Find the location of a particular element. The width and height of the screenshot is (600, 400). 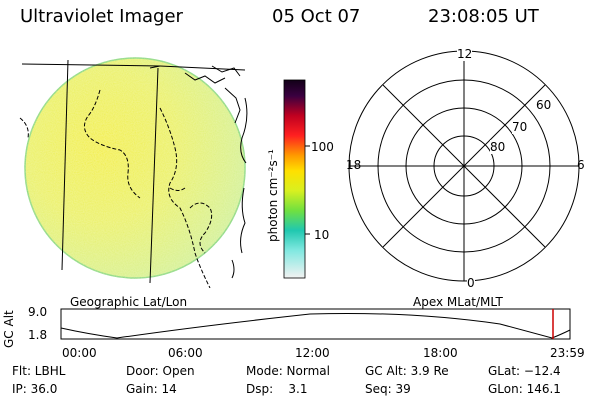

x-tick-0000: 00:00 is located at coordinates (79, 353).